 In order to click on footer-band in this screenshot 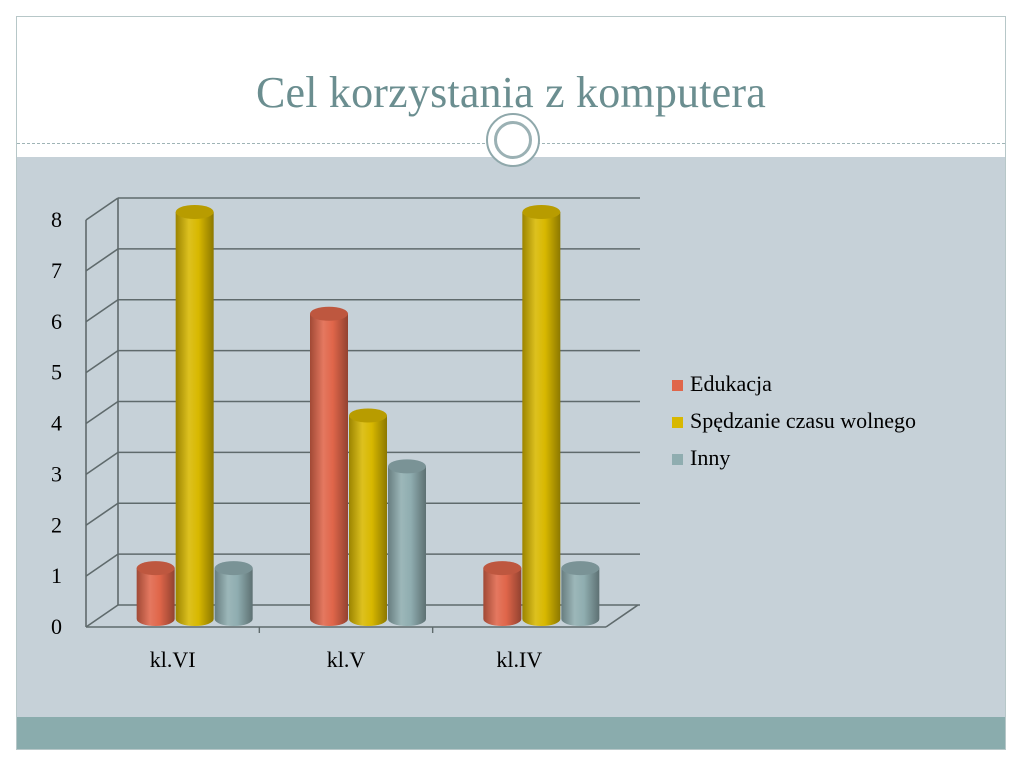, I will do `click(511, 733)`.